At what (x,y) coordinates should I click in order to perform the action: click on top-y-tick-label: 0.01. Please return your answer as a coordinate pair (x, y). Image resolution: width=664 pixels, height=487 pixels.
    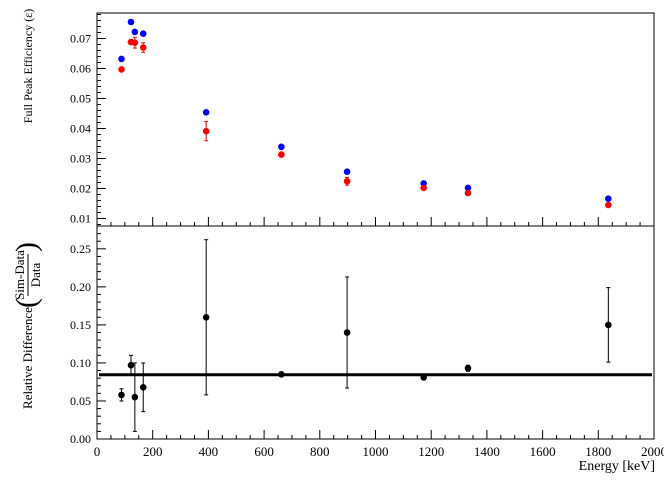
    Looking at the image, I should click on (80, 219).